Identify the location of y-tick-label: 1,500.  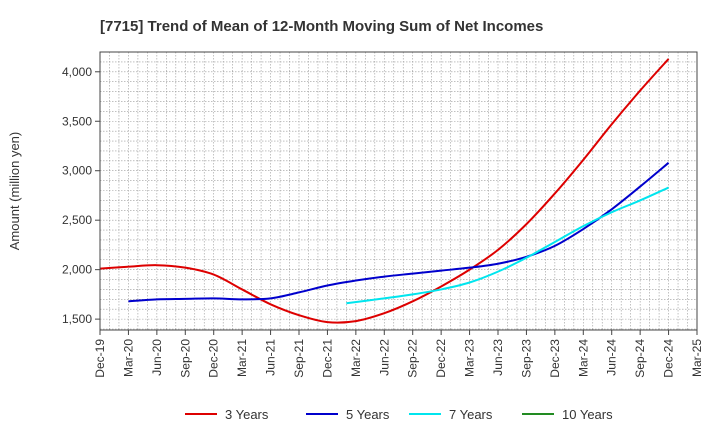
(77, 319).